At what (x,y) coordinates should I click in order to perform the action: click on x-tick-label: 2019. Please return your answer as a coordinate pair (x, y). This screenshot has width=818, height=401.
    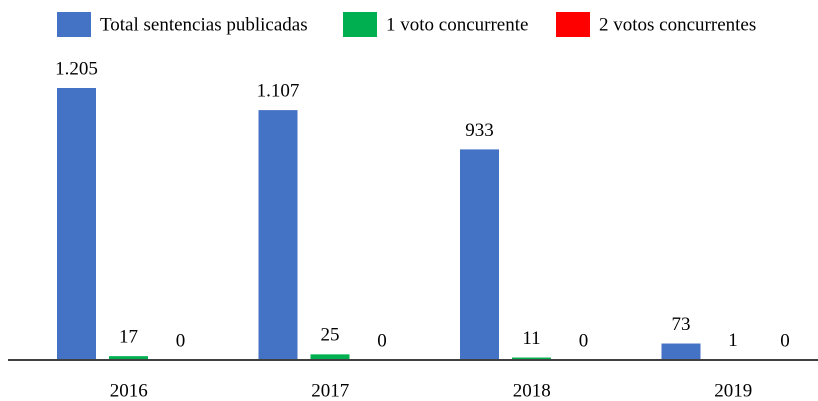
    Looking at the image, I should click on (733, 390).